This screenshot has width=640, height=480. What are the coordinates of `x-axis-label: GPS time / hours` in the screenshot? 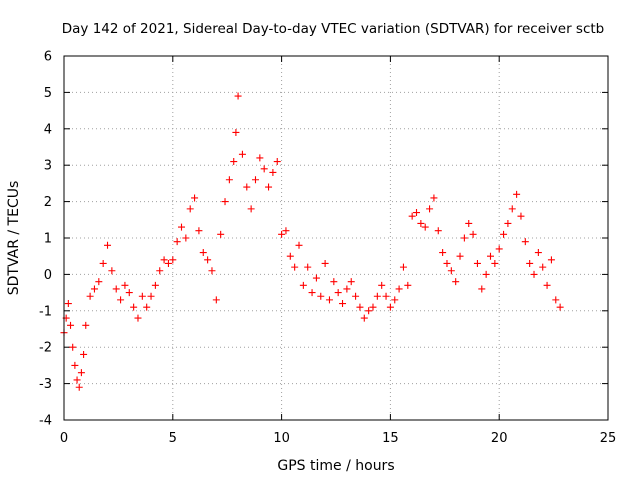 It's located at (335, 466).